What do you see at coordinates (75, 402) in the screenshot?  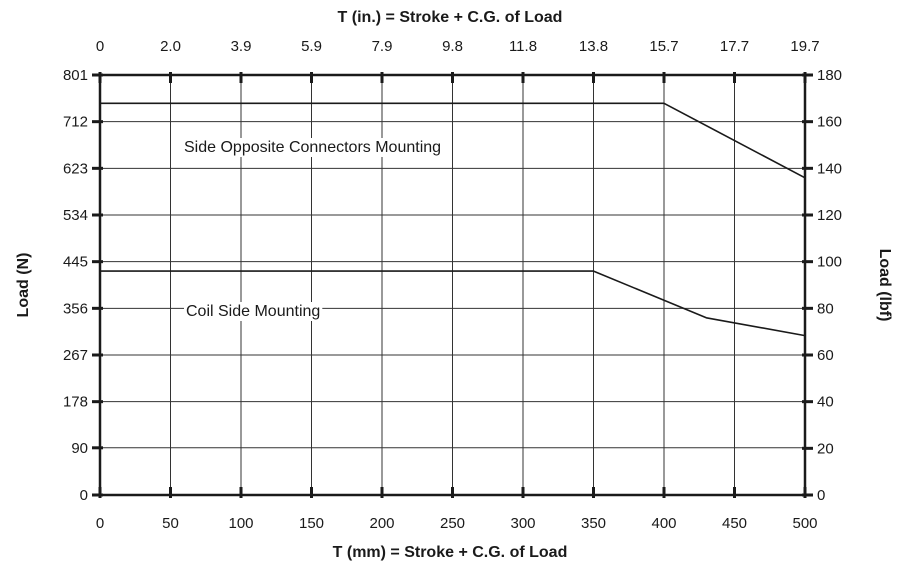 I see `y-tick-label: 178` at bounding box center [75, 402].